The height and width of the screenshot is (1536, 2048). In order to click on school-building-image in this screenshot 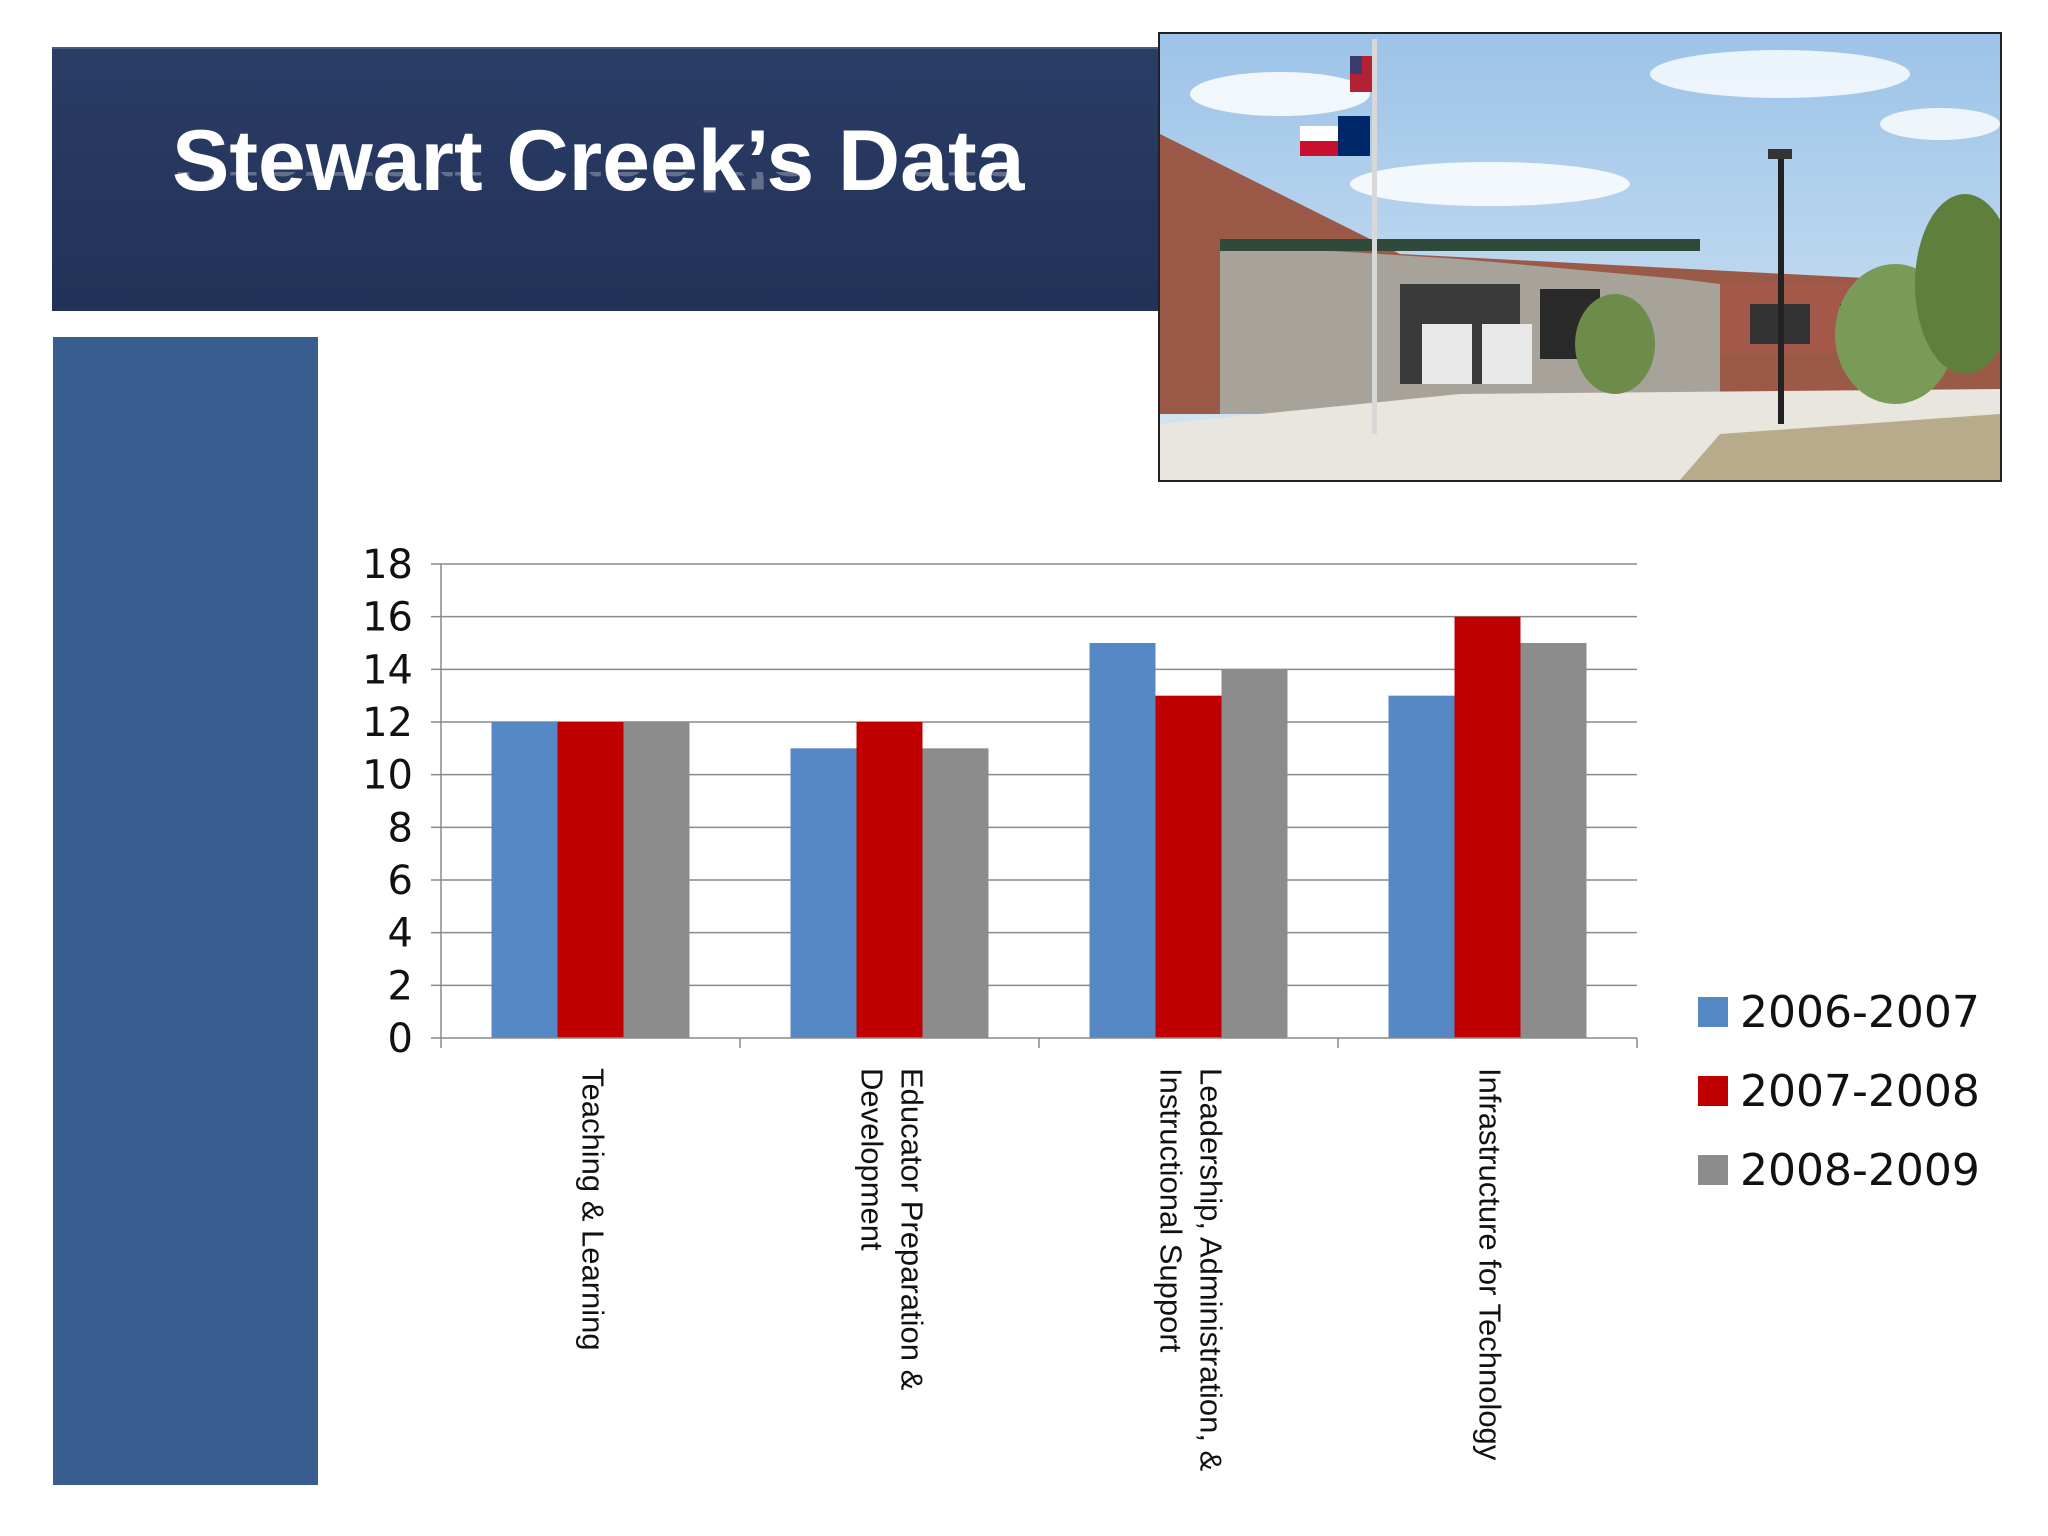, I will do `click(1580, 257)`.